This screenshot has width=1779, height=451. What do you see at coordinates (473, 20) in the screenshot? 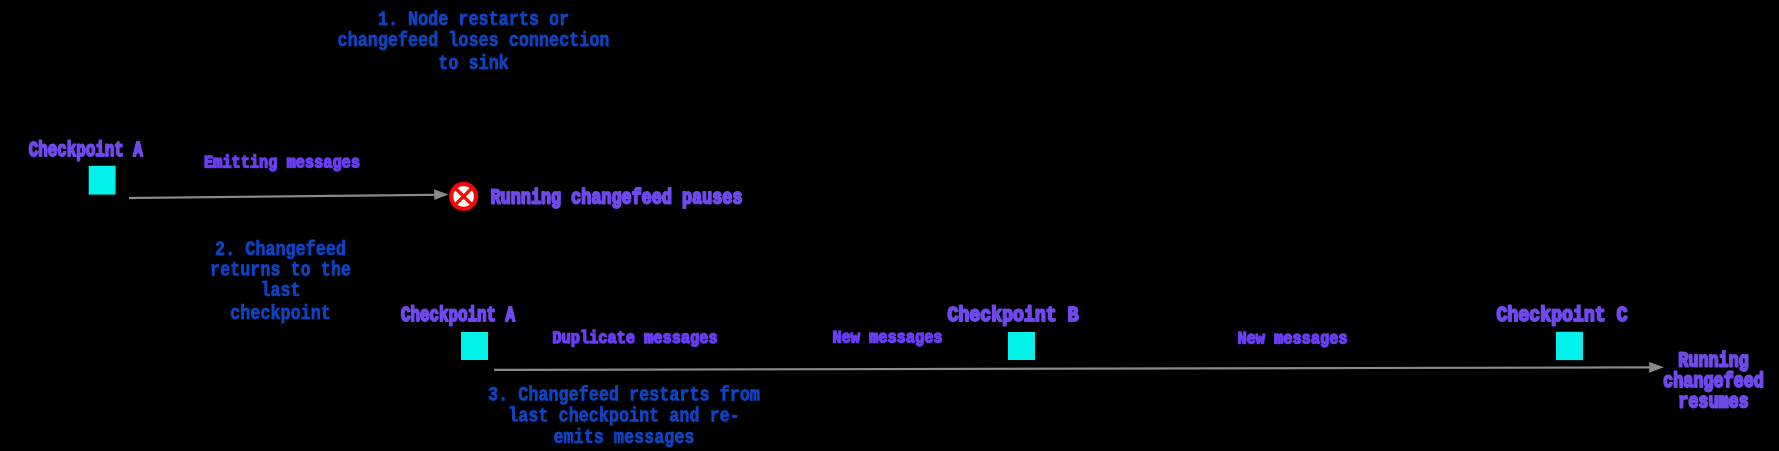
I see `svg-text: 1. Node restarts or` at bounding box center [473, 20].